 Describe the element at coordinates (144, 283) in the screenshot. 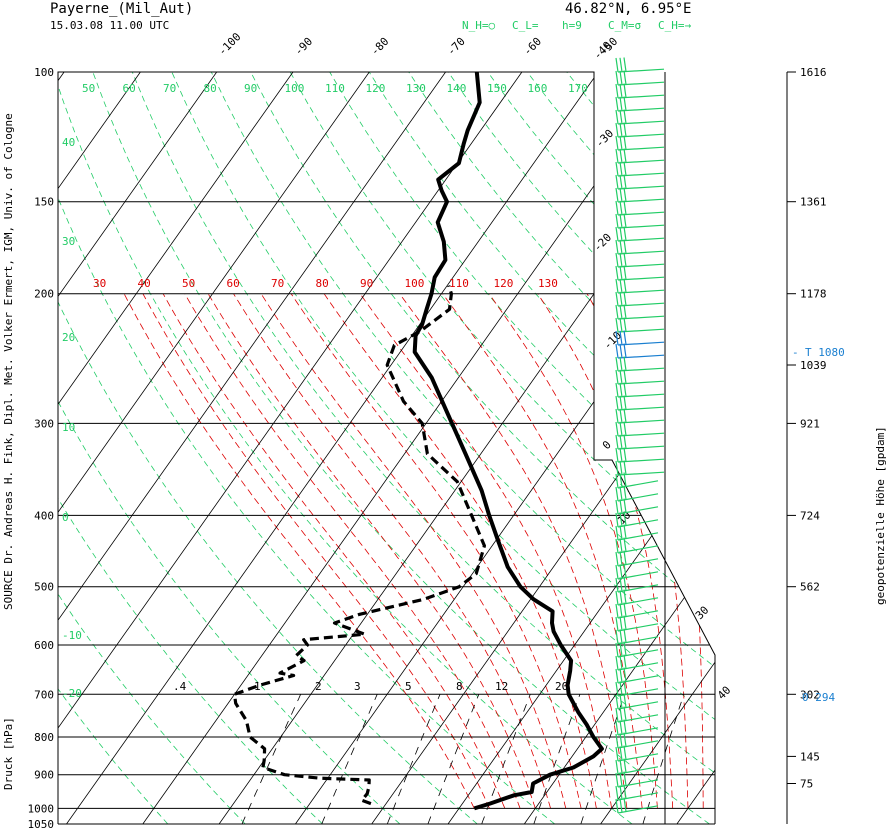

I see `moist-adiabat-label: 40` at that location.